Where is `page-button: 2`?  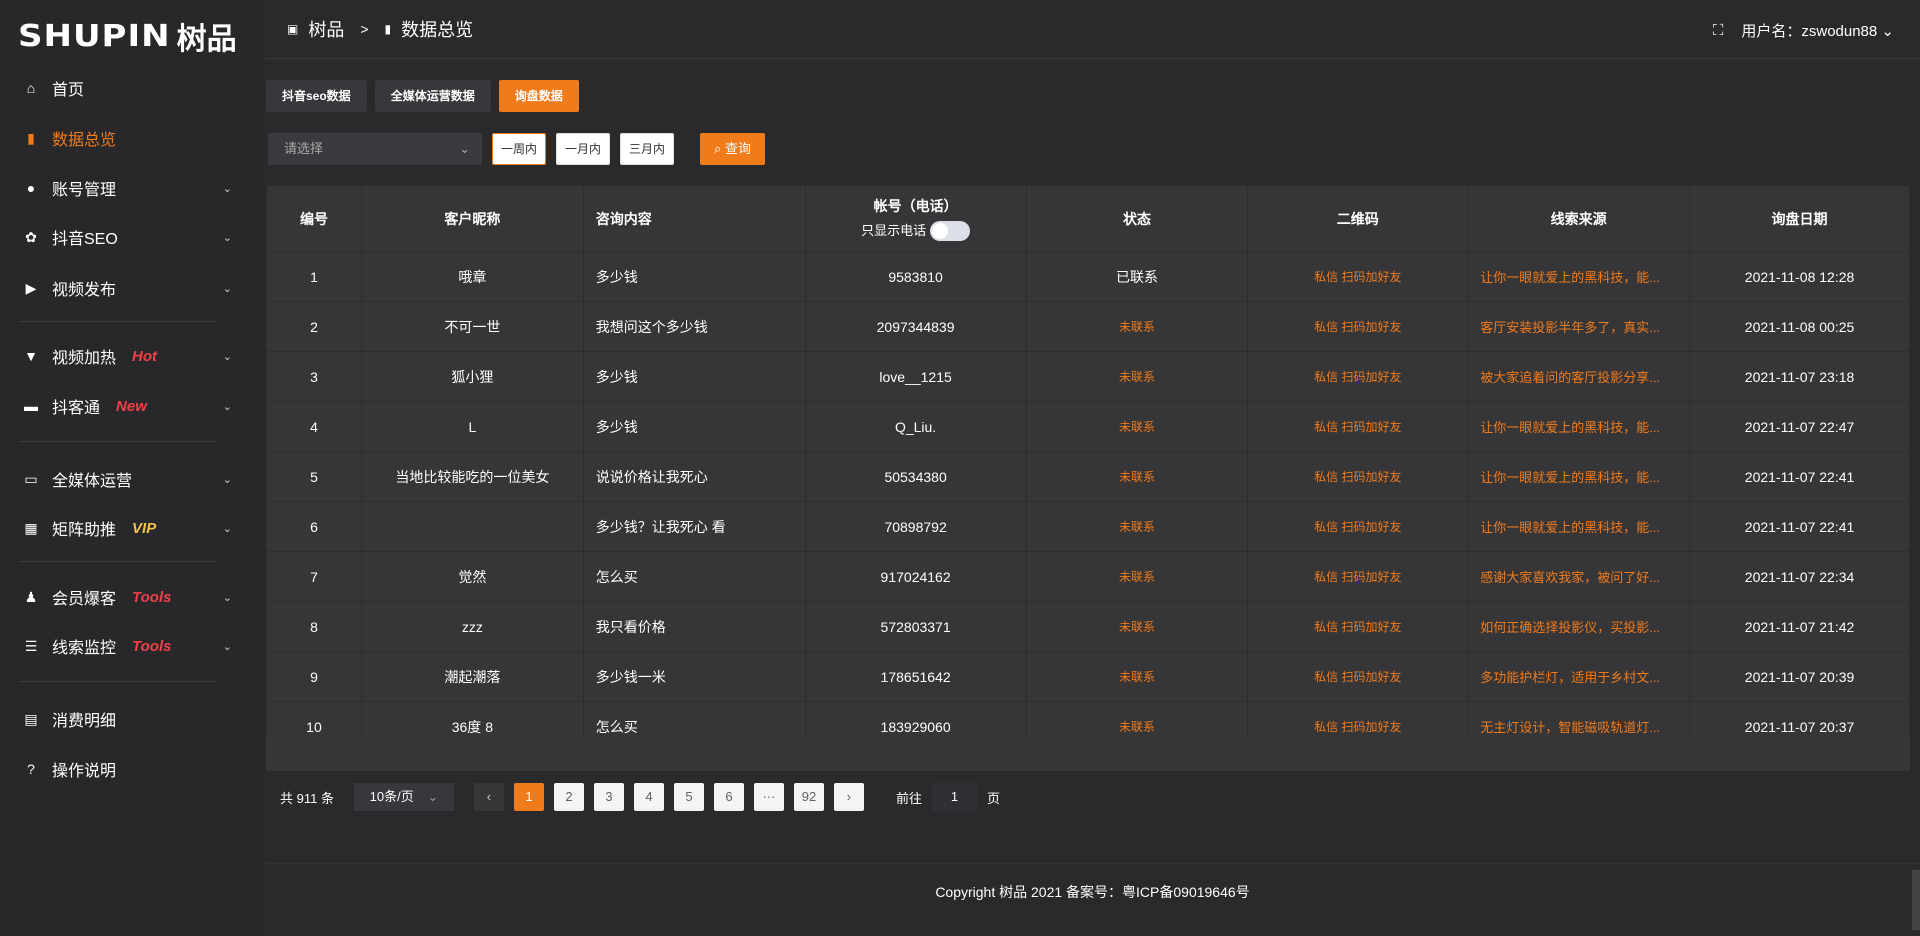 page-button: 2 is located at coordinates (568, 797).